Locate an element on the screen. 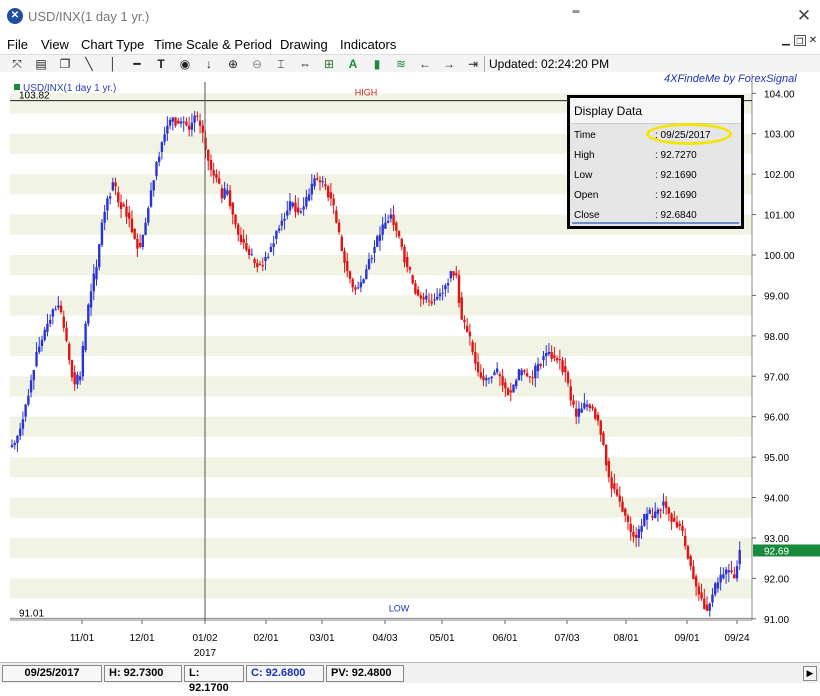 The height and width of the screenshot is (696, 820). x-tick-label: 05/01 is located at coordinates (441, 638).